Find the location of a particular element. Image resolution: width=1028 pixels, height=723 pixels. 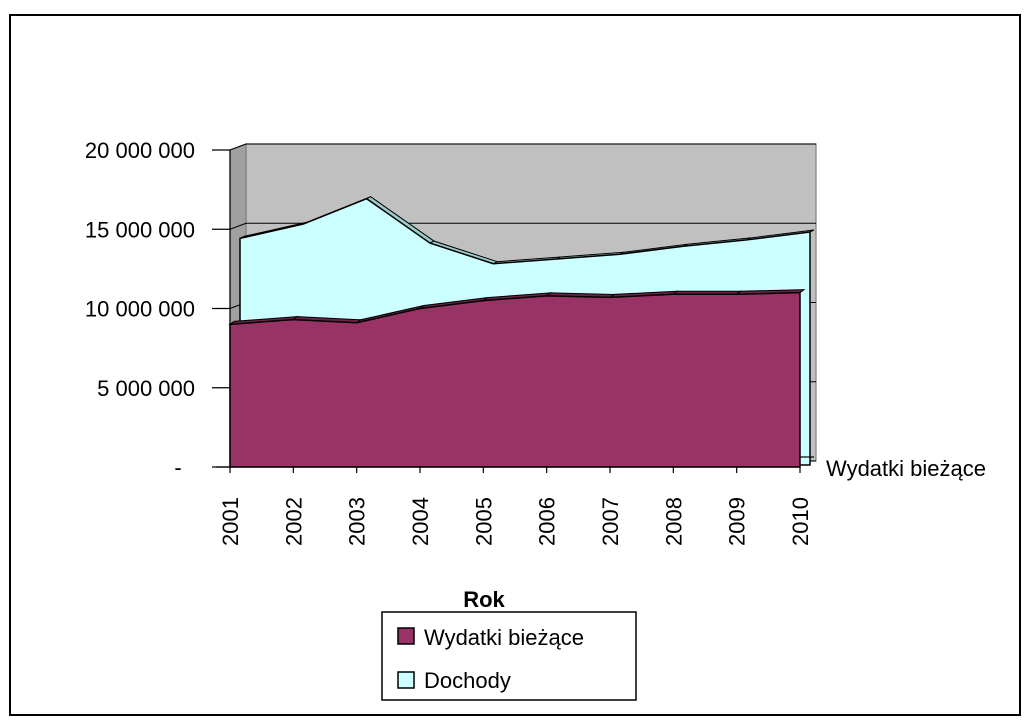

wydatki-area is located at coordinates (515, 379).